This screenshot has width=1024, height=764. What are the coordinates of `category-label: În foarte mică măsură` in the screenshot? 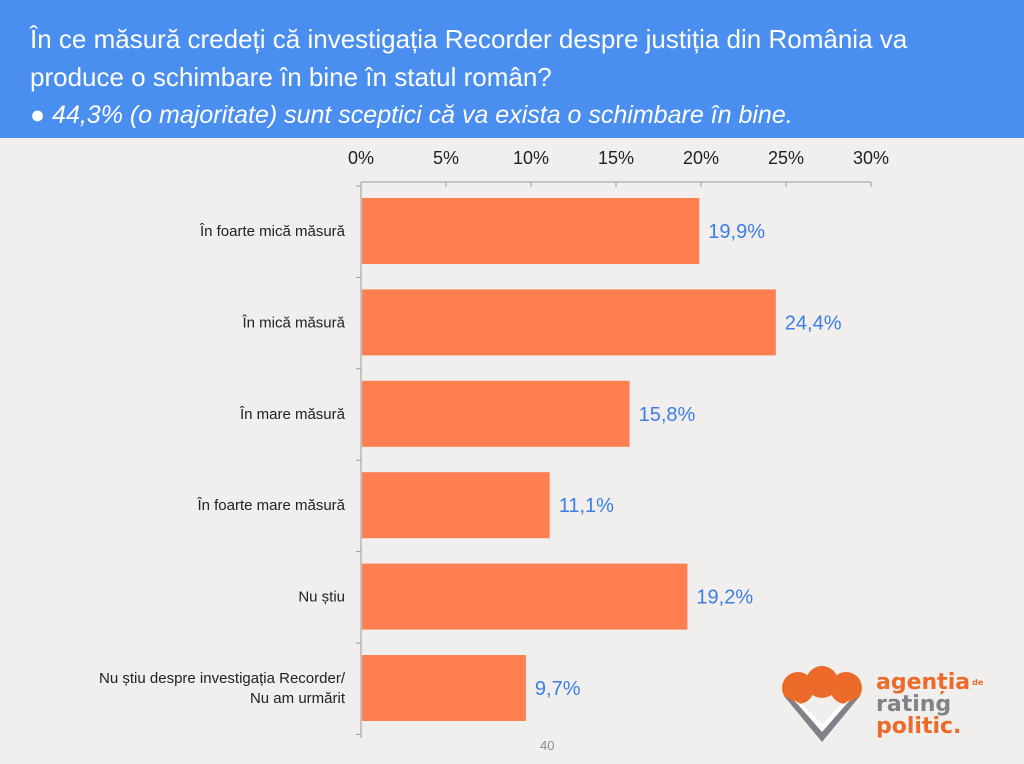 It's located at (272, 231).